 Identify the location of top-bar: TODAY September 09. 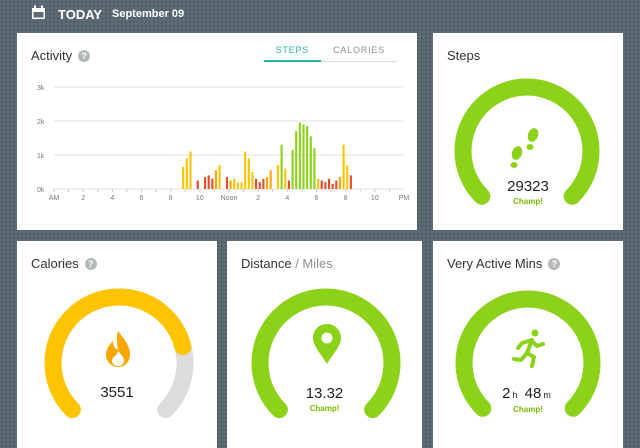
(320, 15).